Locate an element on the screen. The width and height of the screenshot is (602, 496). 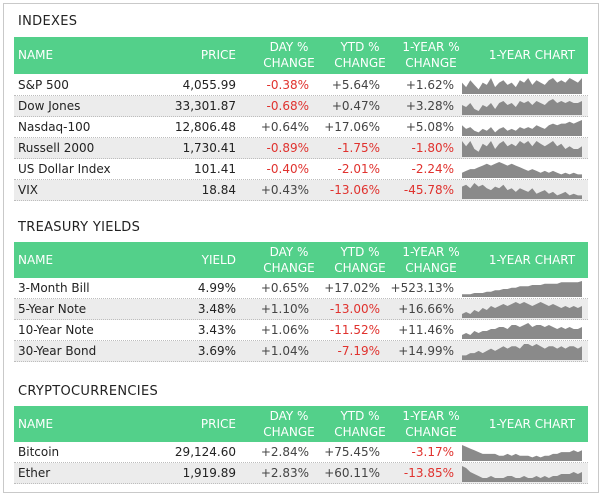
column-header-value: PRICE is located at coordinates (218, 424).